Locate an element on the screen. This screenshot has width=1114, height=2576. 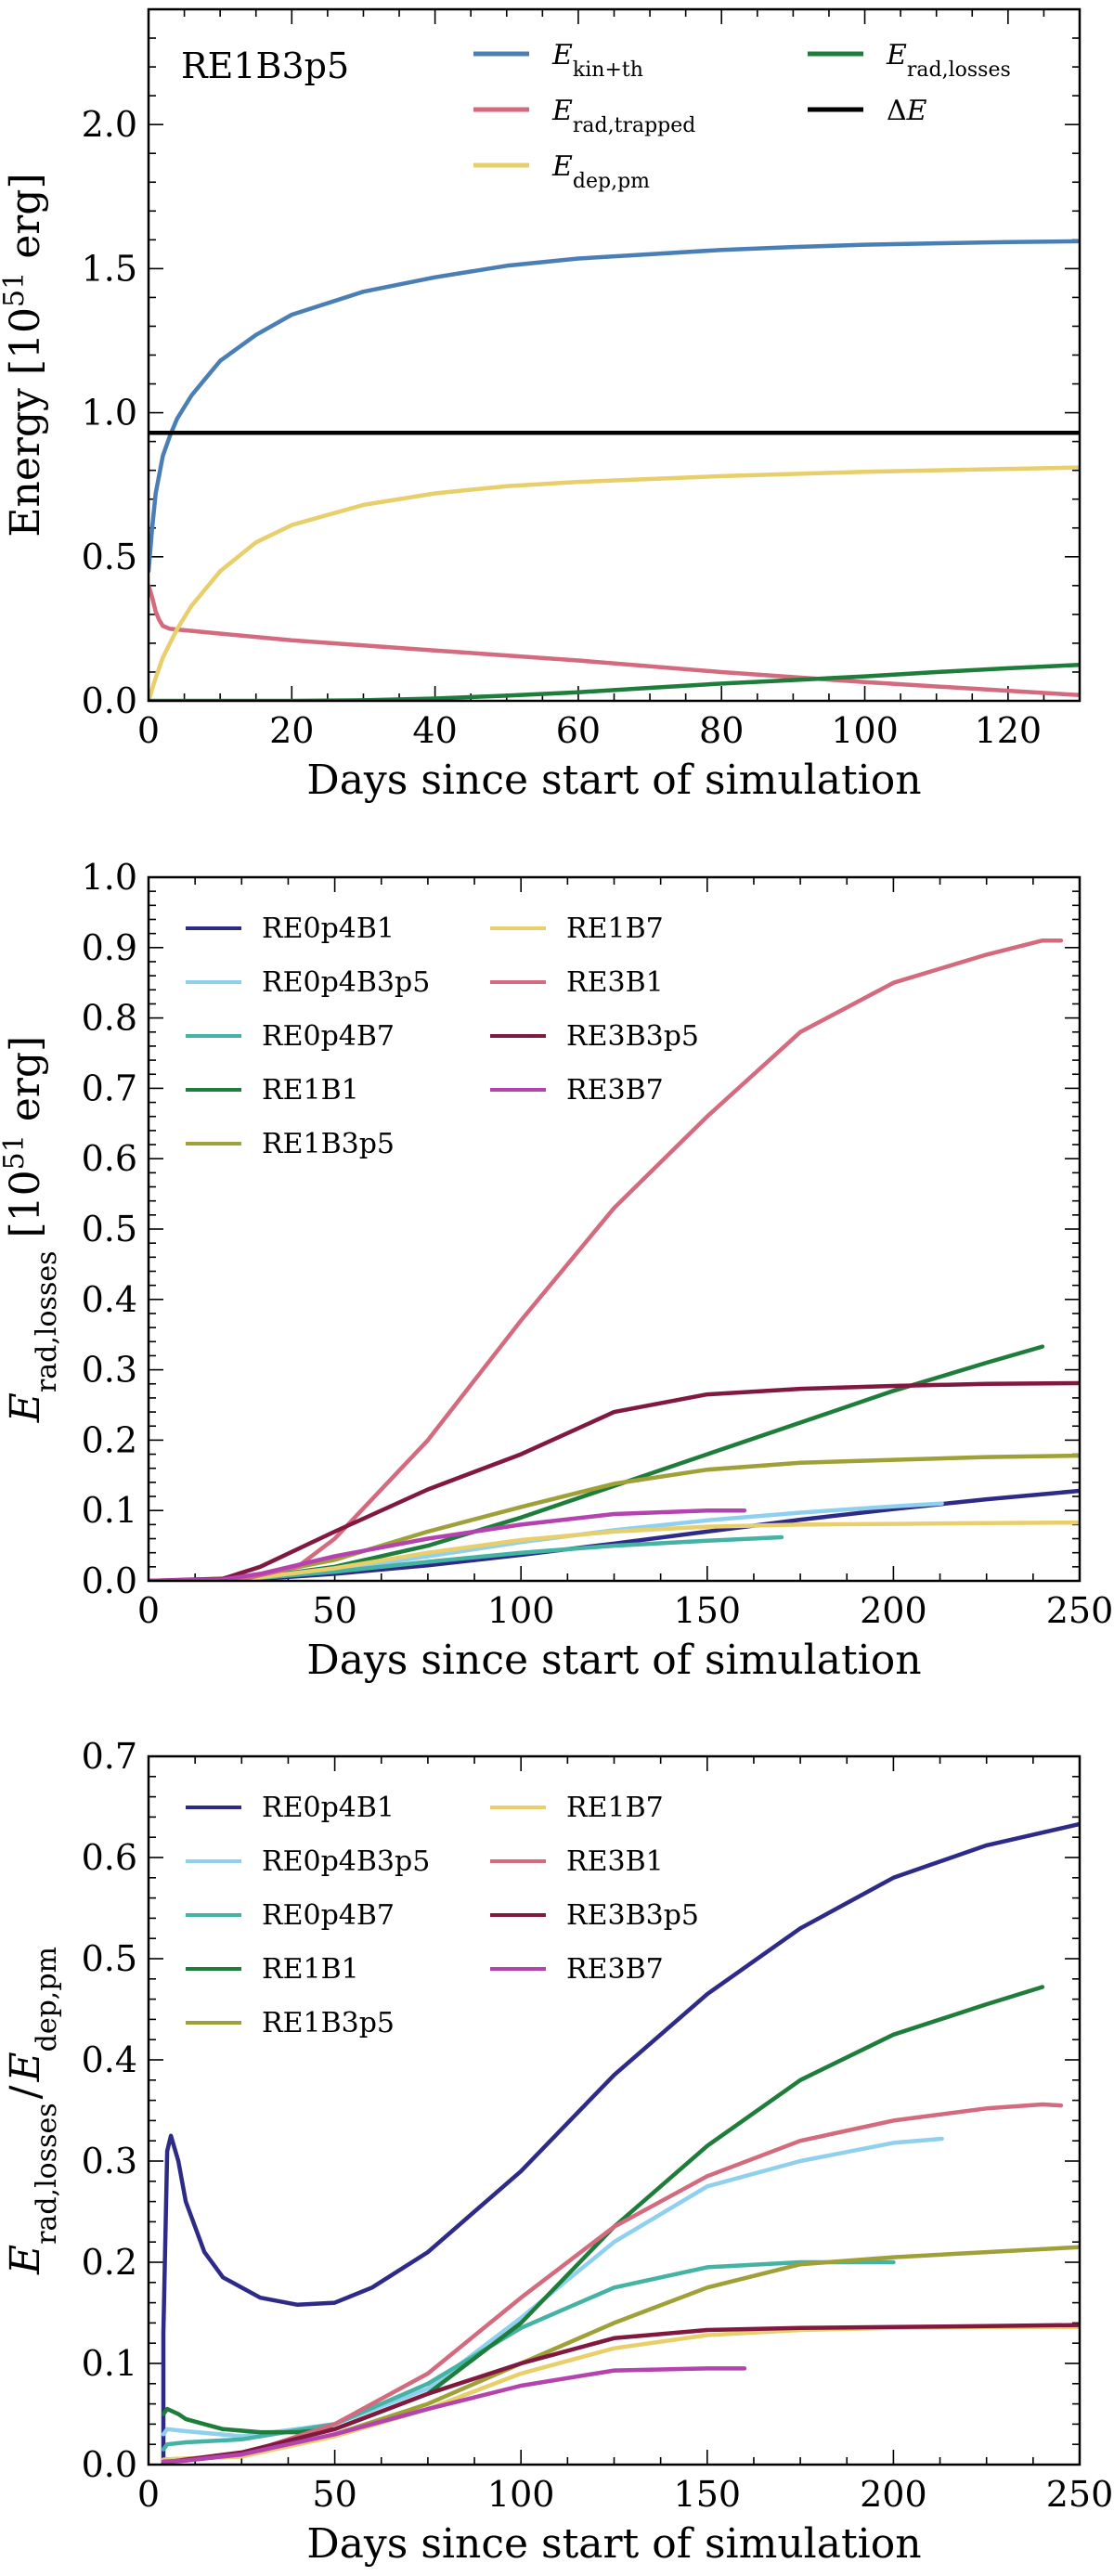
legend: Ekin+th Erad,trapped Edep,pm Erad,losses ΔE is located at coordinates (742, 116).